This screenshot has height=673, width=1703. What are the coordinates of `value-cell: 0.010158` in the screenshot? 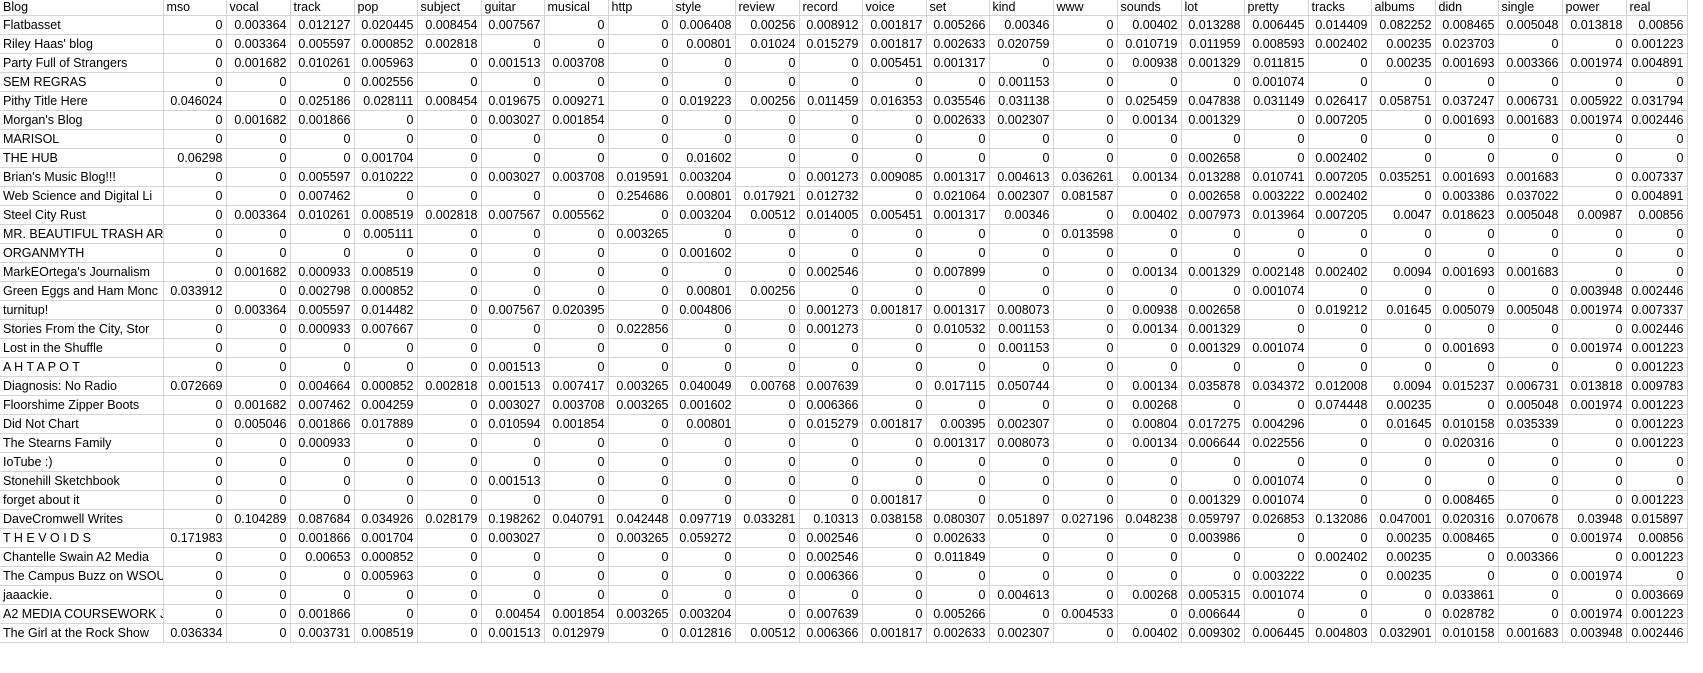 It's located at (1467, 424).